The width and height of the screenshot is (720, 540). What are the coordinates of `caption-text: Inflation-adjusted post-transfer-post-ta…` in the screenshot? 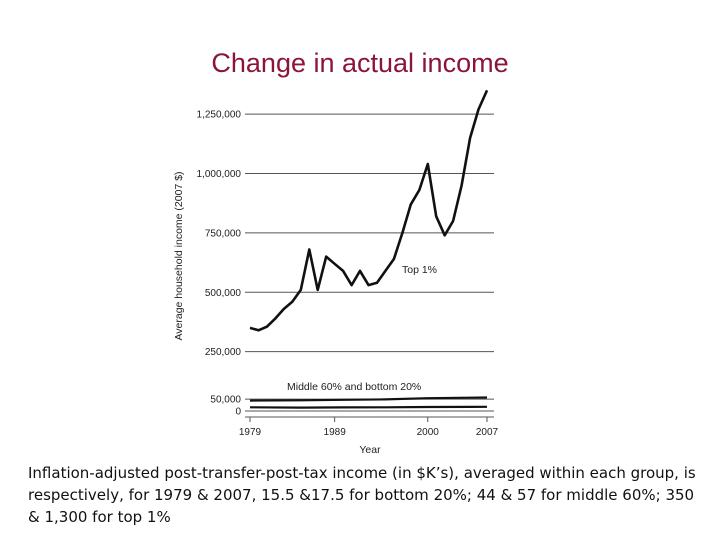 It's located at (362, 495).